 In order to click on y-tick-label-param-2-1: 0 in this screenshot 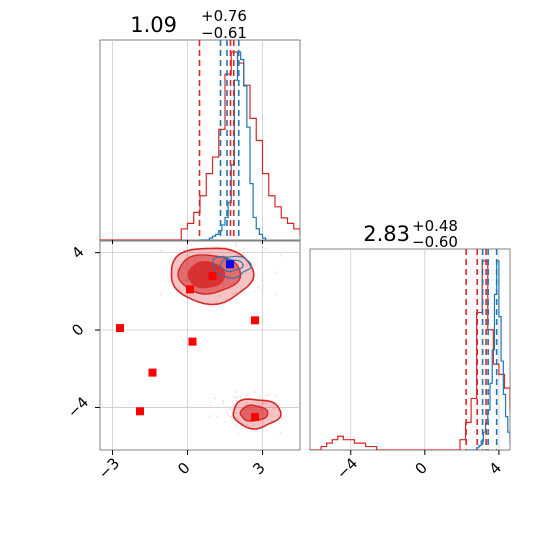, I will do `click(77, 329)`.